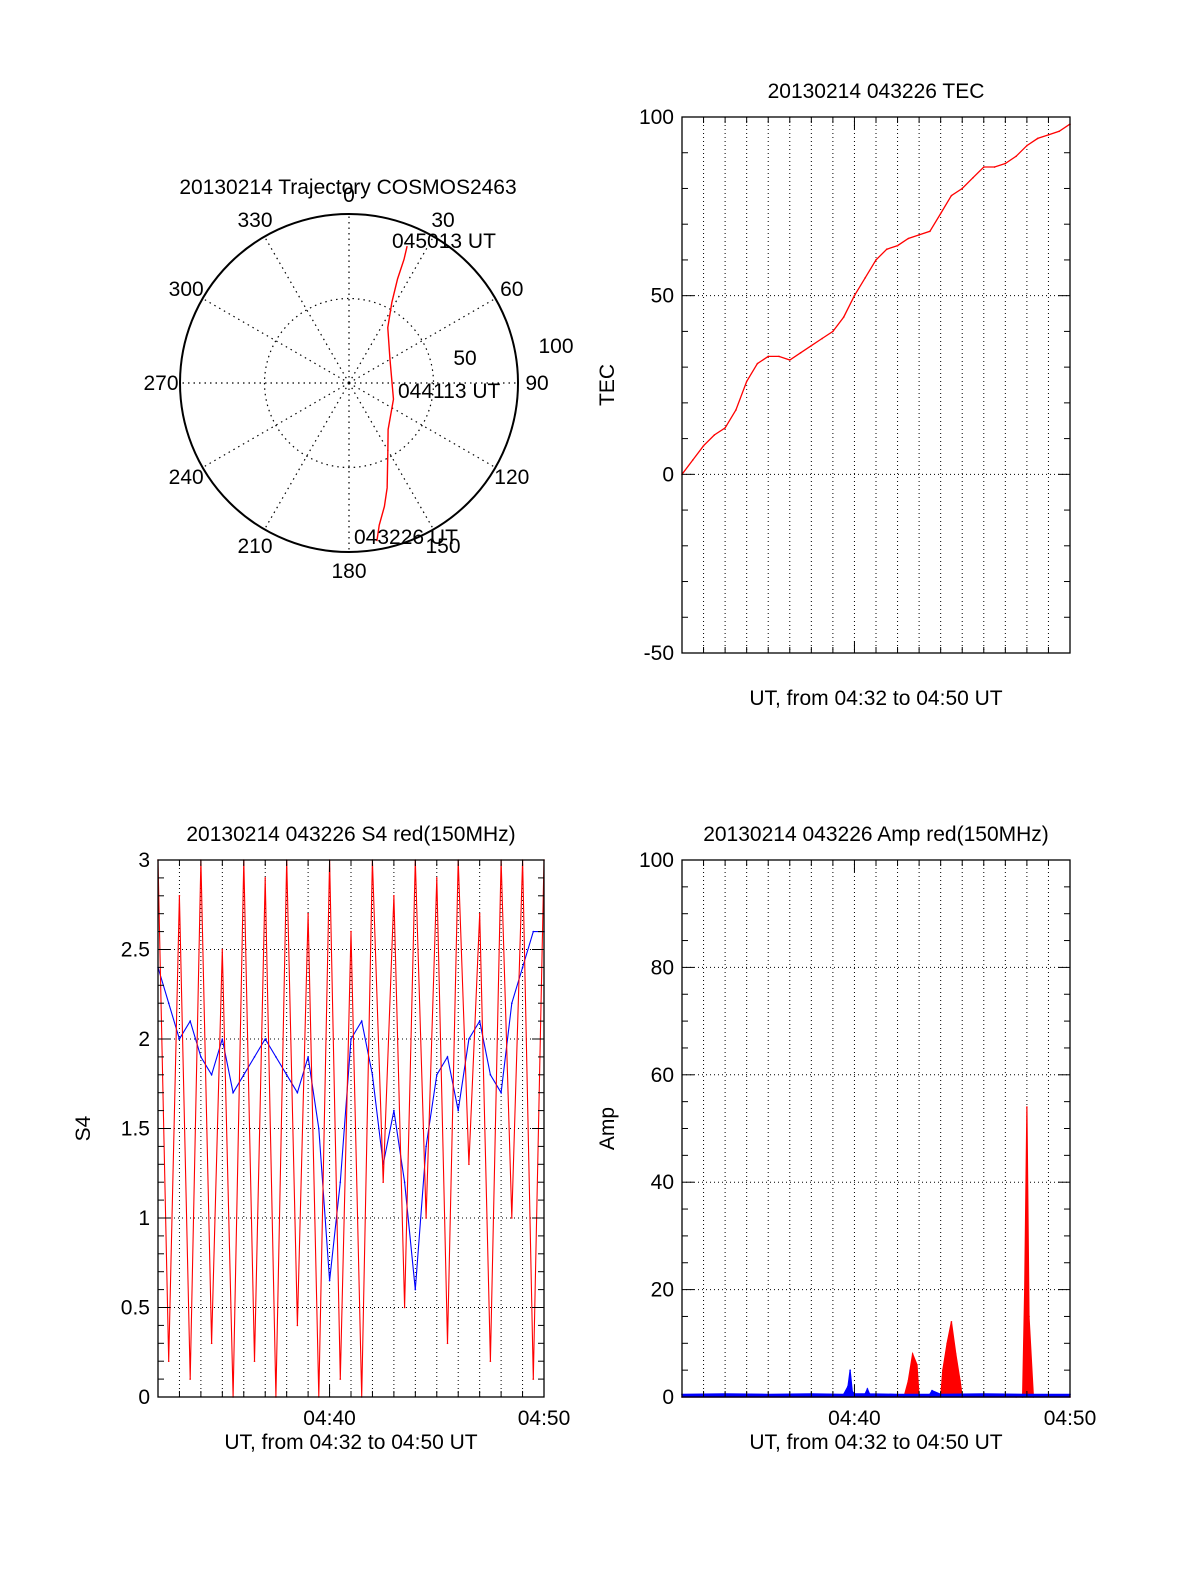 Image resolution: width=1200 pixels, height=1575 pixels. What do you see at coordinates (350, 1442) in the screenshot?
I see `s4-xlabel: UT, from 04:32 to 04:50 UT` at bounding box center [350, 1442].